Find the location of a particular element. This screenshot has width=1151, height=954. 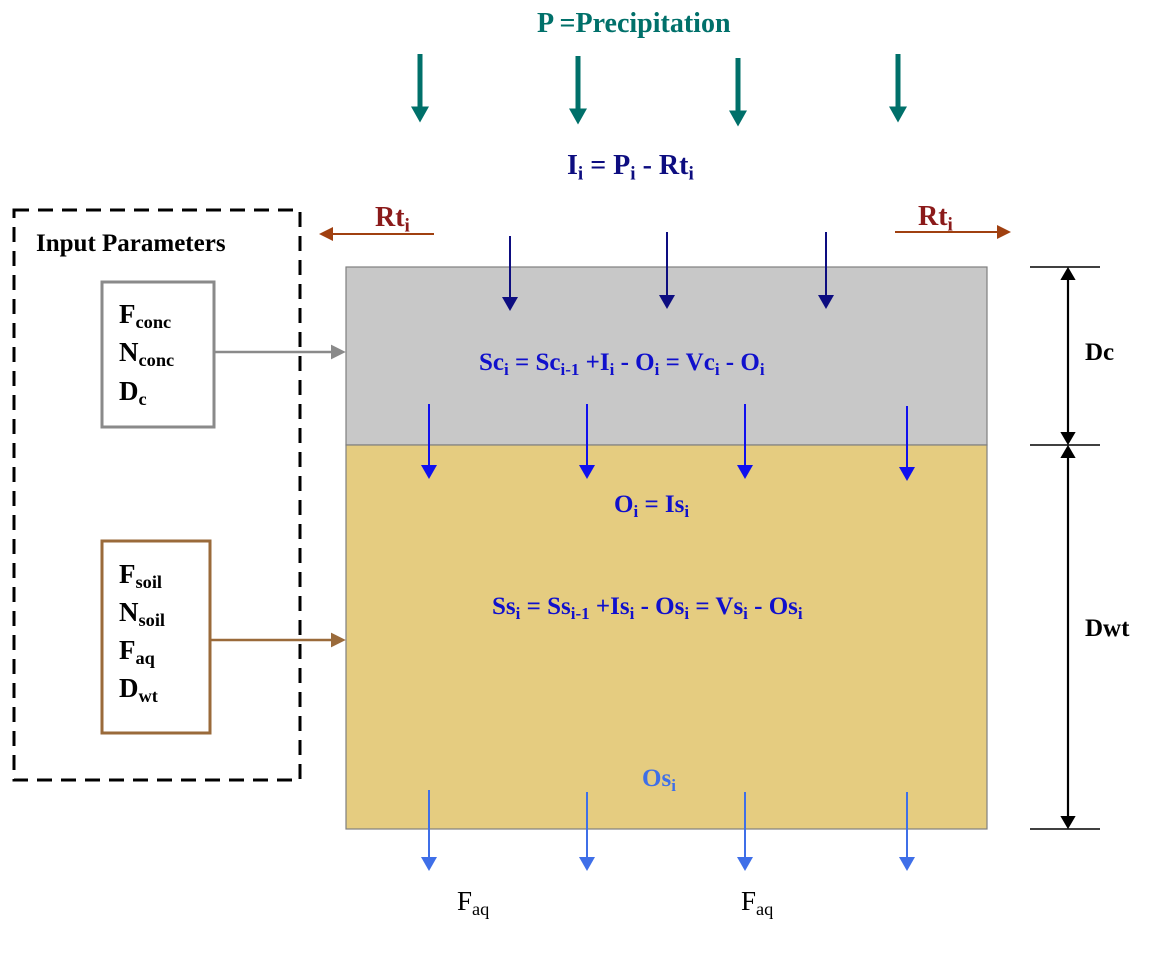

param-d-c: Dc is located at coordinates (133, 392).